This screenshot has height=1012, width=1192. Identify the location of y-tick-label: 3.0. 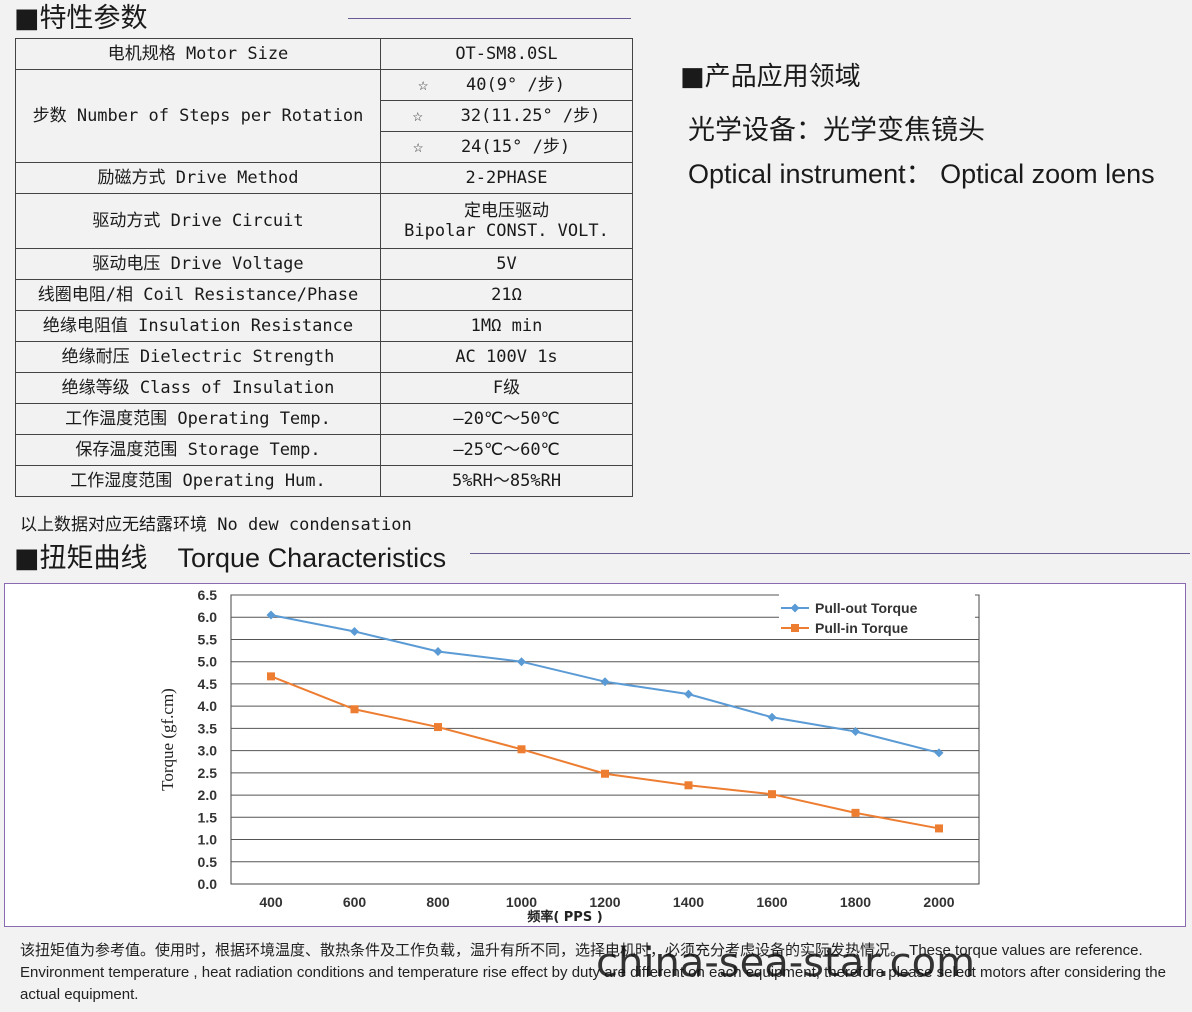
(208, 751).